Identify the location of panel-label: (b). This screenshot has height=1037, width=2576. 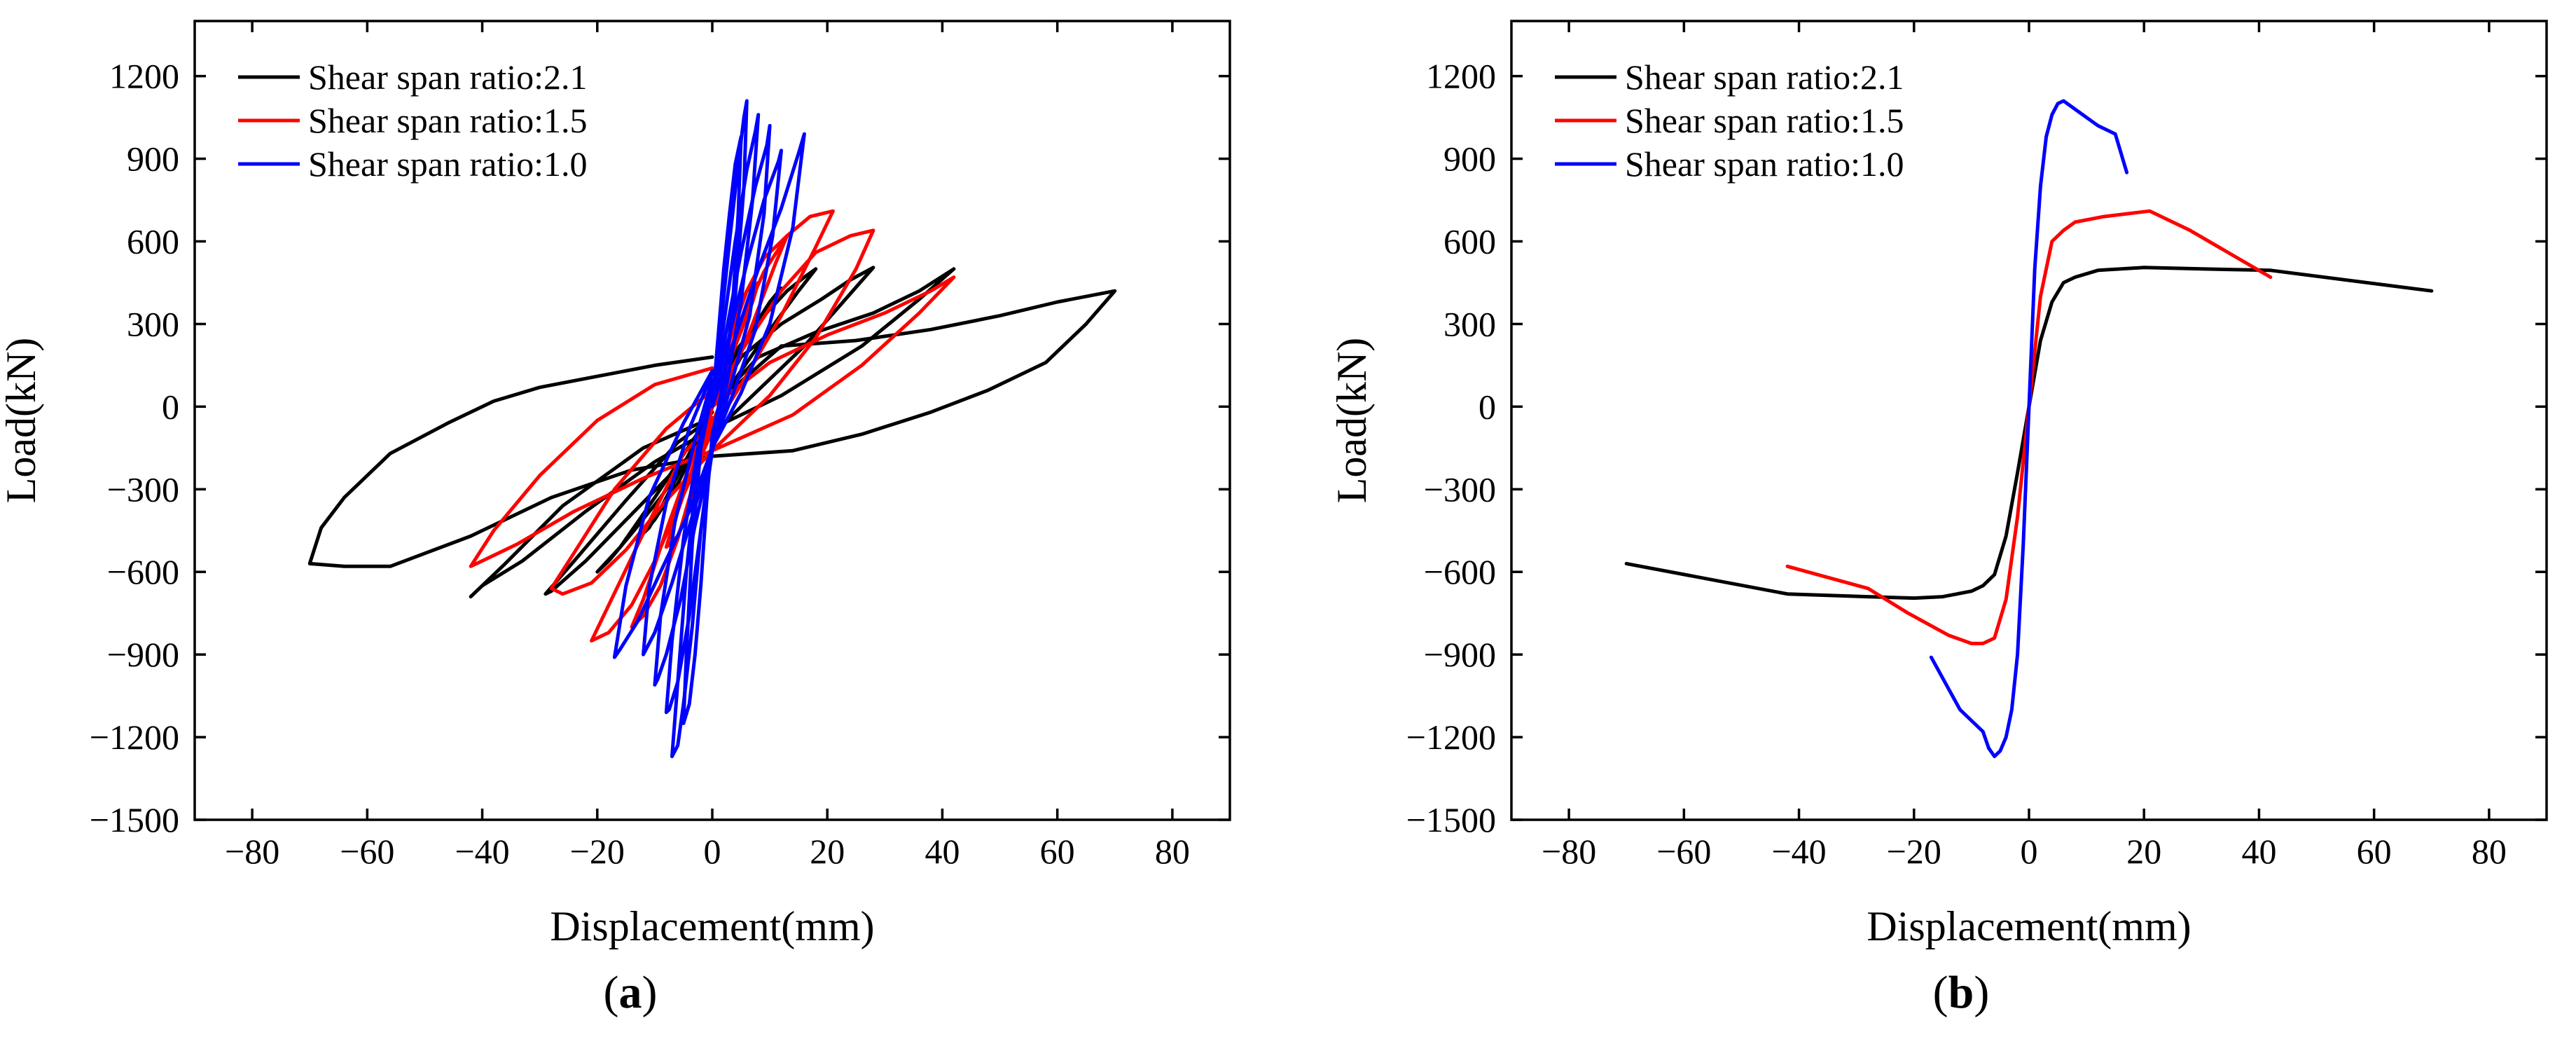
(1962, 993).